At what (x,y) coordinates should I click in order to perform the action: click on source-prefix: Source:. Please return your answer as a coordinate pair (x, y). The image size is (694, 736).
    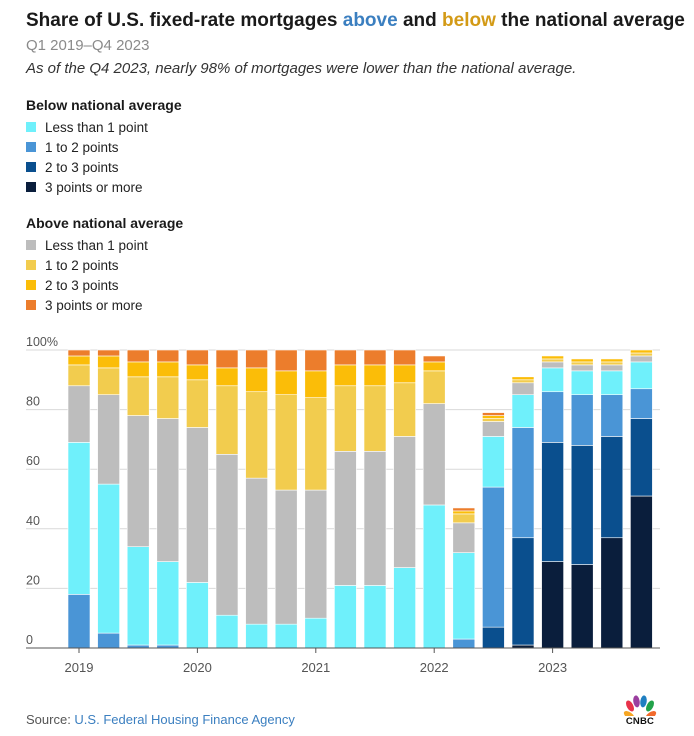
    Looking at the image, I should click on (50, 719).